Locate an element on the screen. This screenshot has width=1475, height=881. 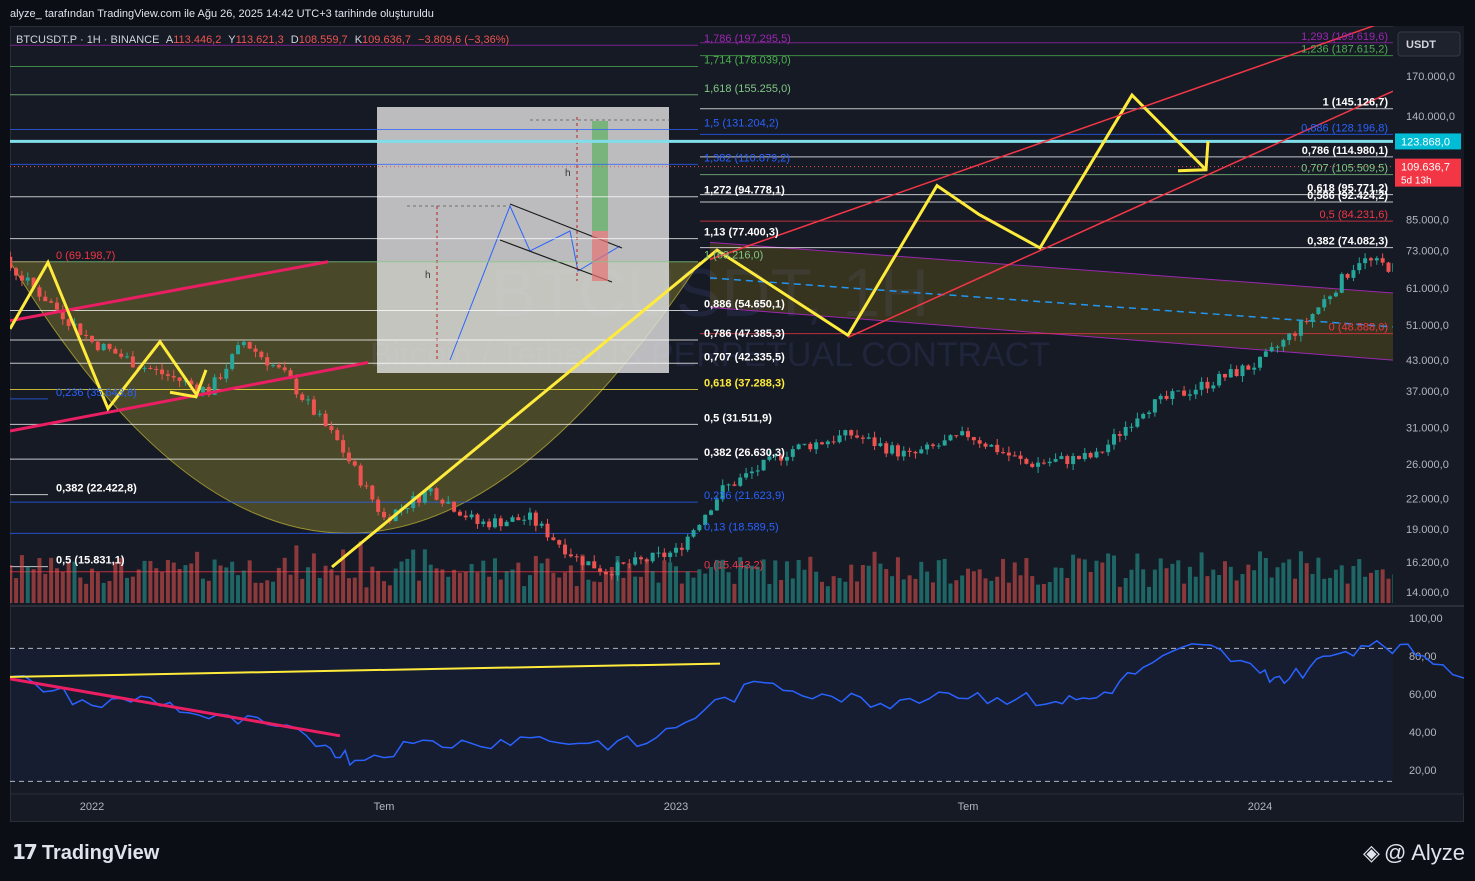
symbol-name: BTCUSDT.P · 1H · BINANCE is located at coordinates (88, 40).